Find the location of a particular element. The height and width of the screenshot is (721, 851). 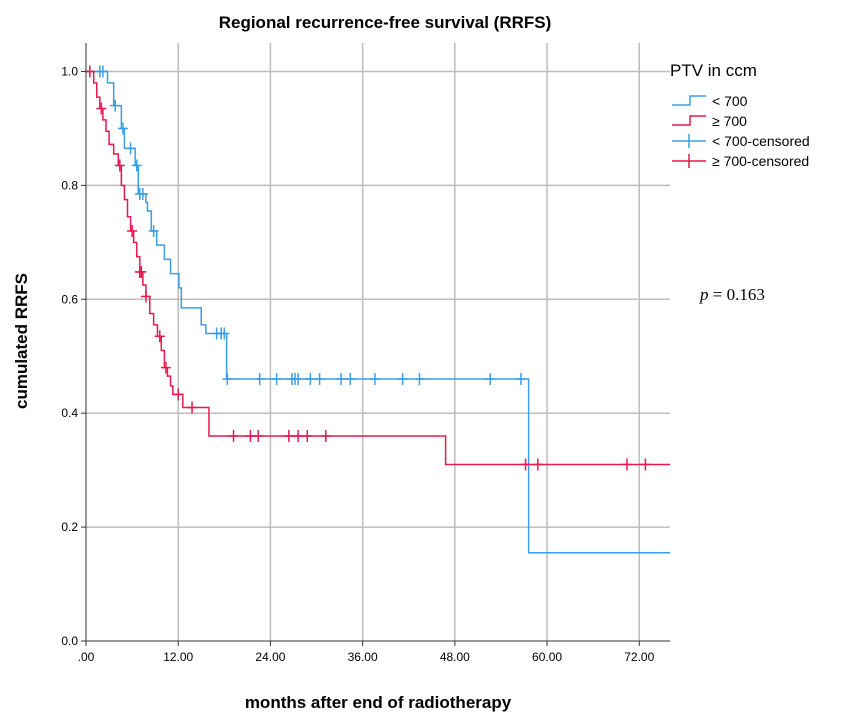

chart-title: Regional recurrence-free survival (RRFS) is located at coordinates (385, 22).